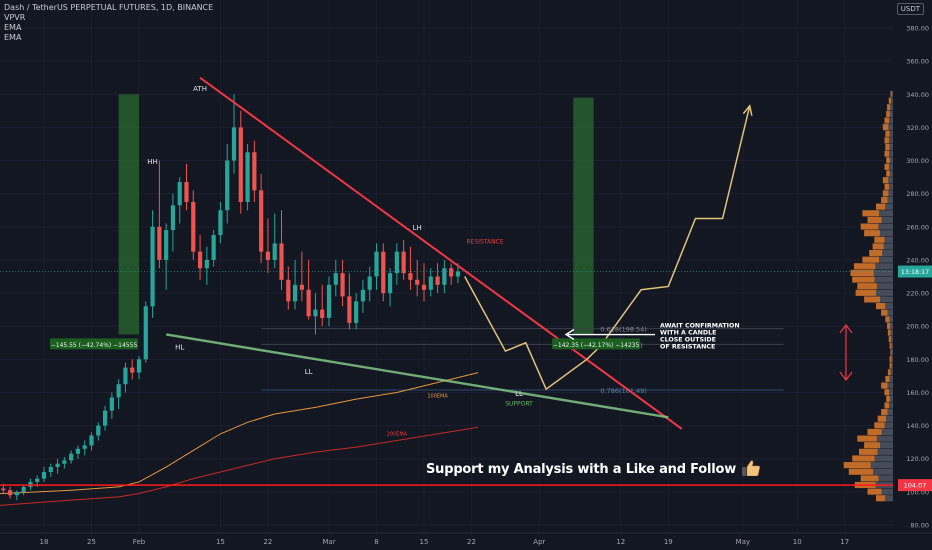 This screenshot has width=932, height=550. I want to click on highlight-box, so click(128, 214).